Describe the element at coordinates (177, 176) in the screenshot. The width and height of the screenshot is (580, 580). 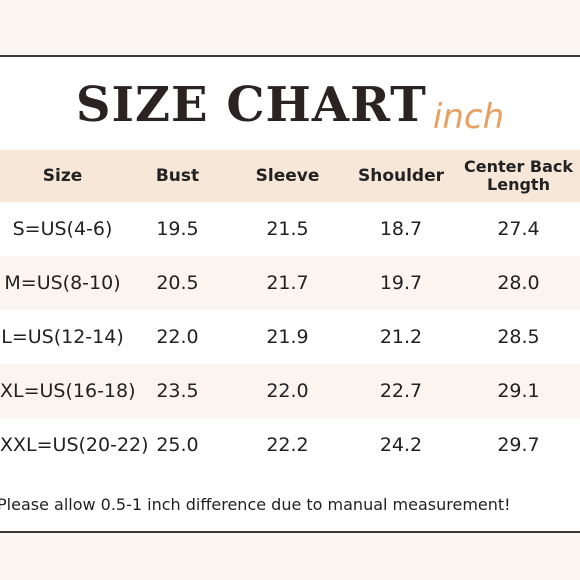
I see `header-bust: Bust` at that location.